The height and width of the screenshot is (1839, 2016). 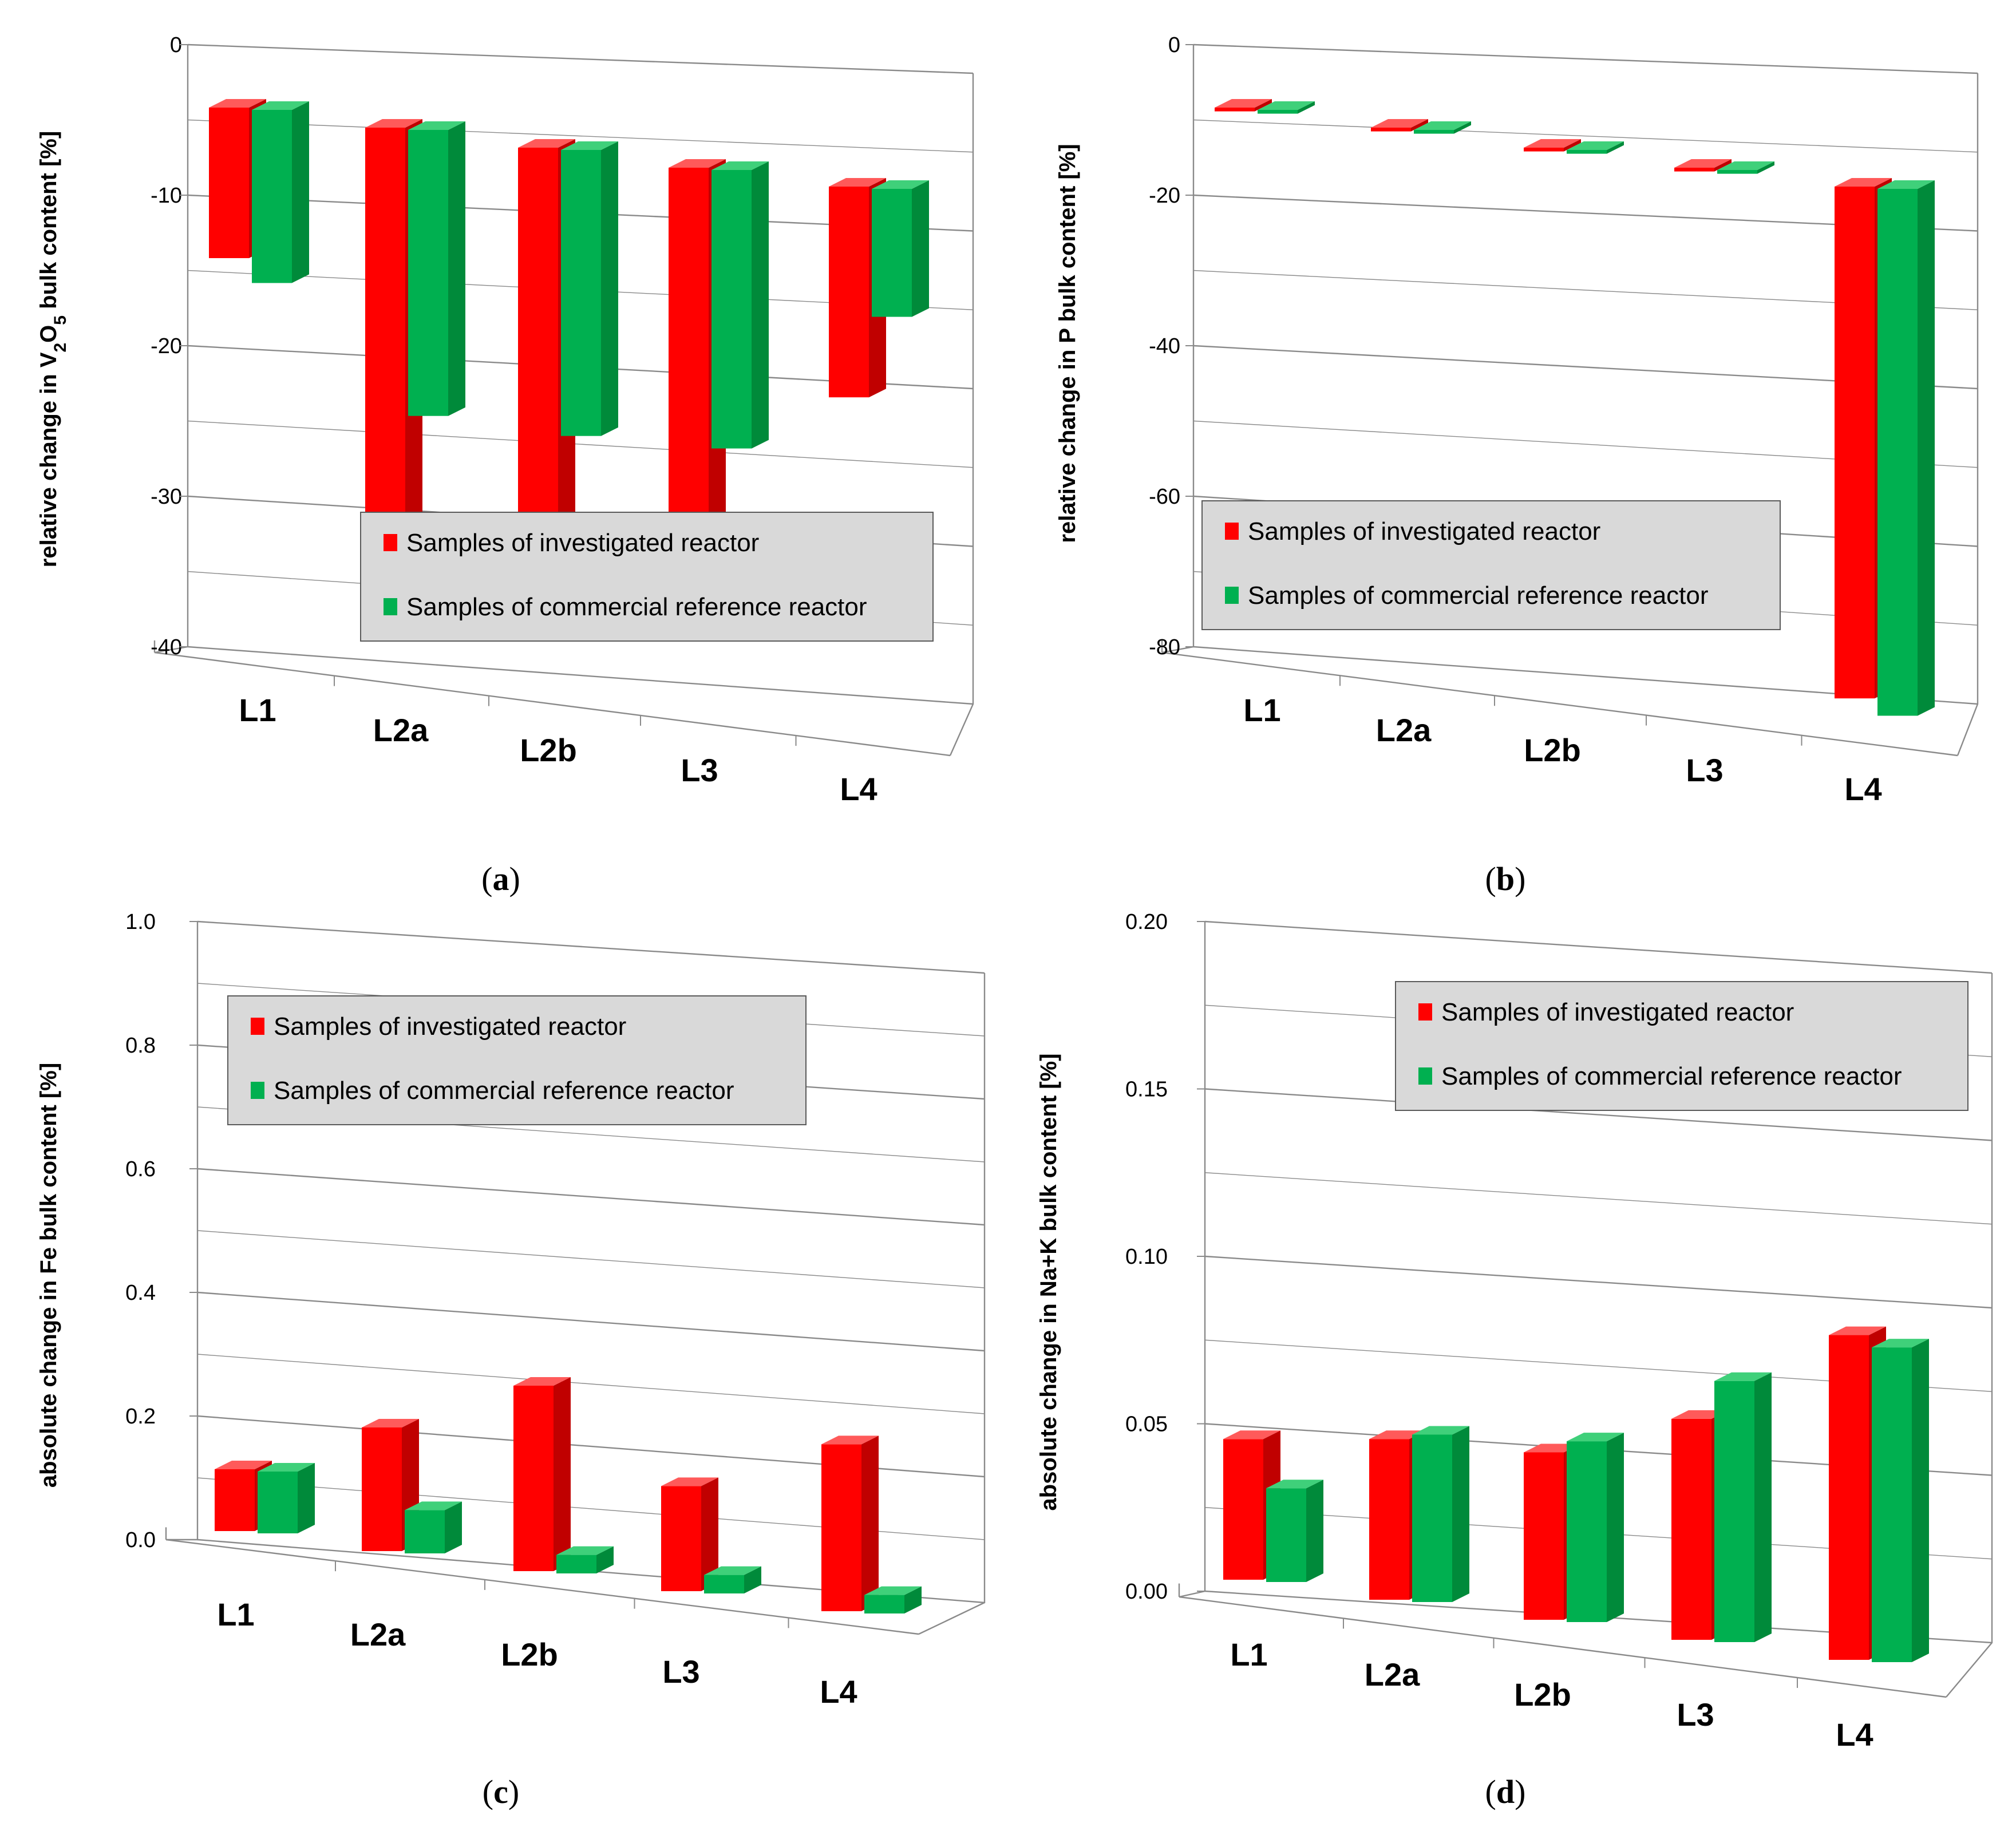 I want to click on y-tick-label: 0.00, so click(x=1146, y=1592).